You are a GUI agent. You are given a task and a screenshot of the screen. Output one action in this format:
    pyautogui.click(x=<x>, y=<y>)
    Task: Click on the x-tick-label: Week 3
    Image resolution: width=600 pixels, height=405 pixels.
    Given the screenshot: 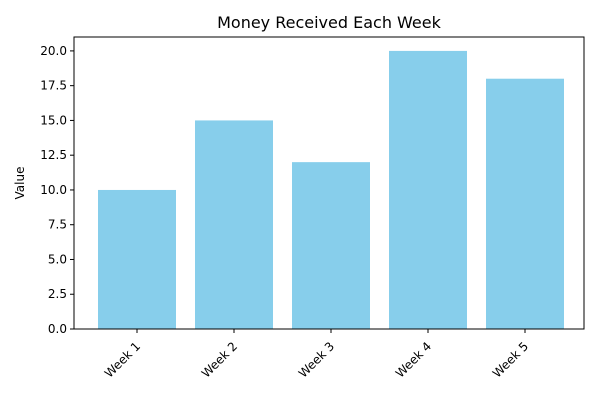 What is the action you would take?
    pyautogui.click(x=316, y=359)
    